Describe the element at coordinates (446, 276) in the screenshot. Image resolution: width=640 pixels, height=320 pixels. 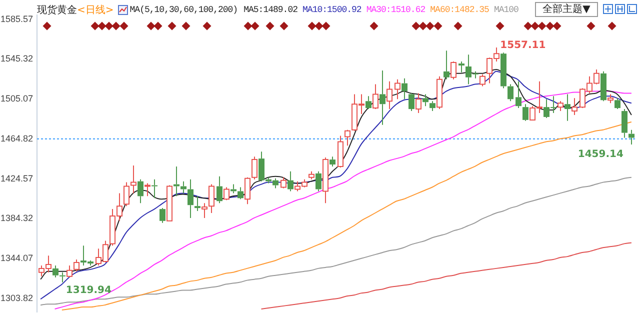
I see `line-series` at that location.